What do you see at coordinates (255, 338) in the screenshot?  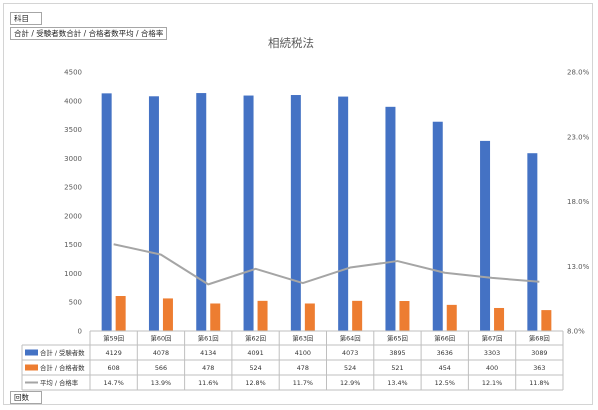 I see `x-axis-category-label: 第62回` at bounding box center [255, 338].